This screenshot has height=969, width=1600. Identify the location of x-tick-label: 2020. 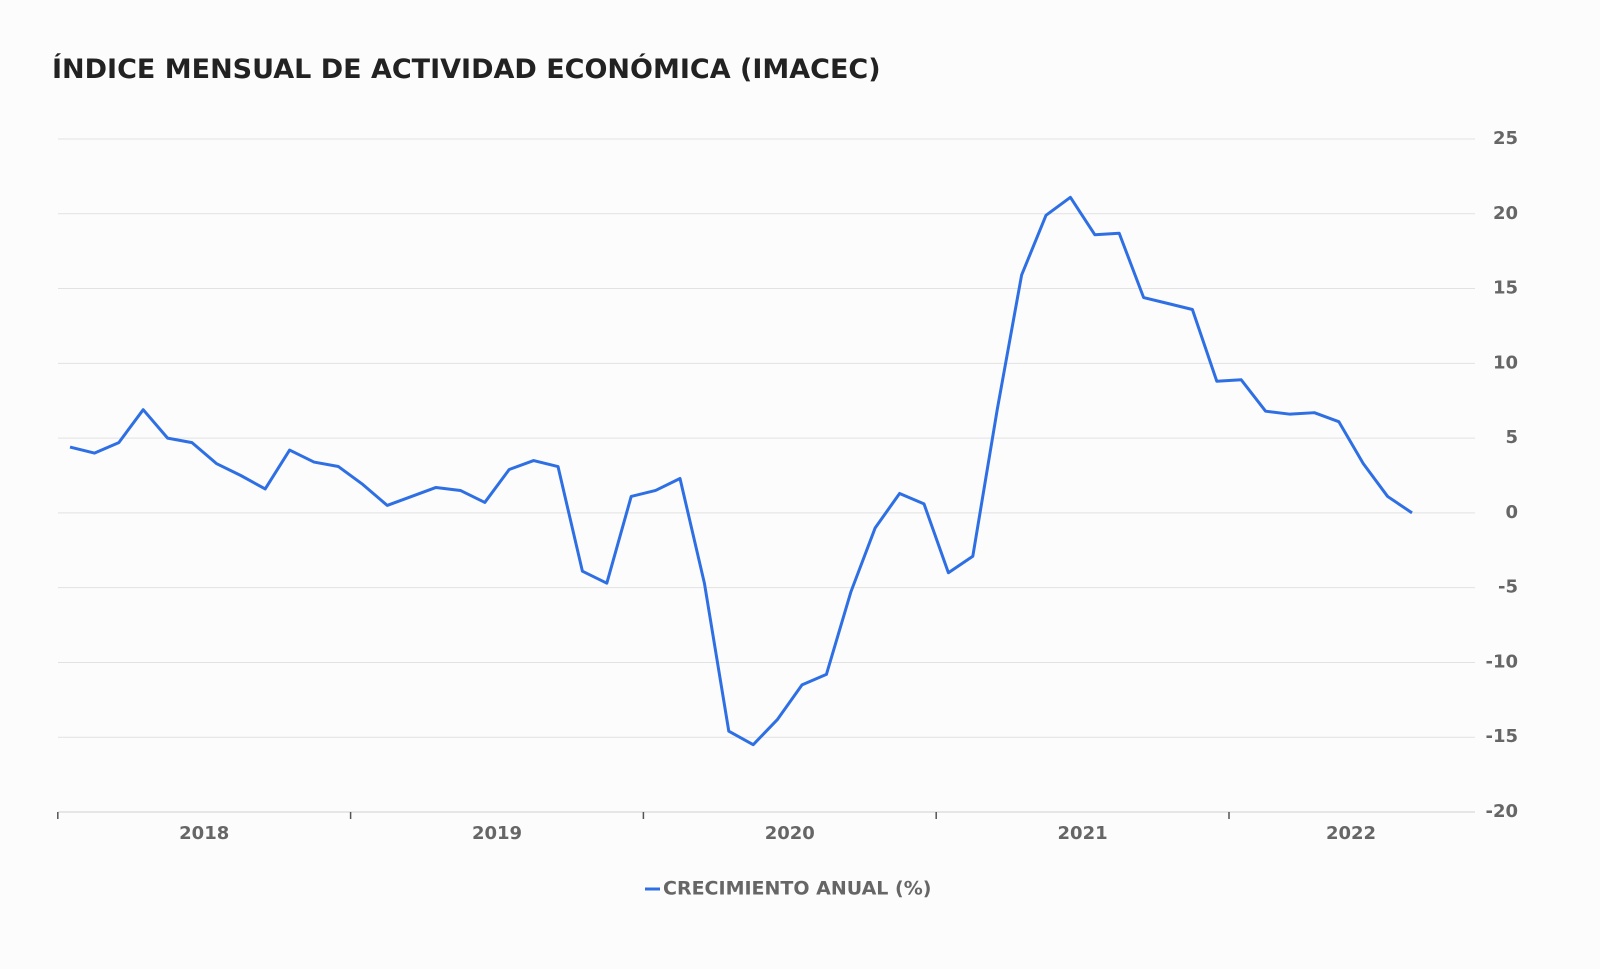
(790, 833).